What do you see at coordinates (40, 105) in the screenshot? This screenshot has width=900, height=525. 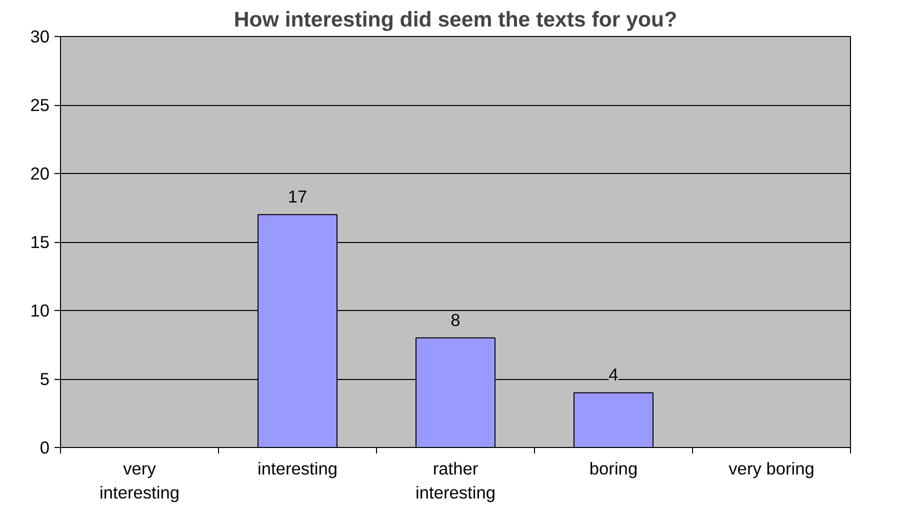 I see `y-tick-label: 25` at bounding box center [40, 105].